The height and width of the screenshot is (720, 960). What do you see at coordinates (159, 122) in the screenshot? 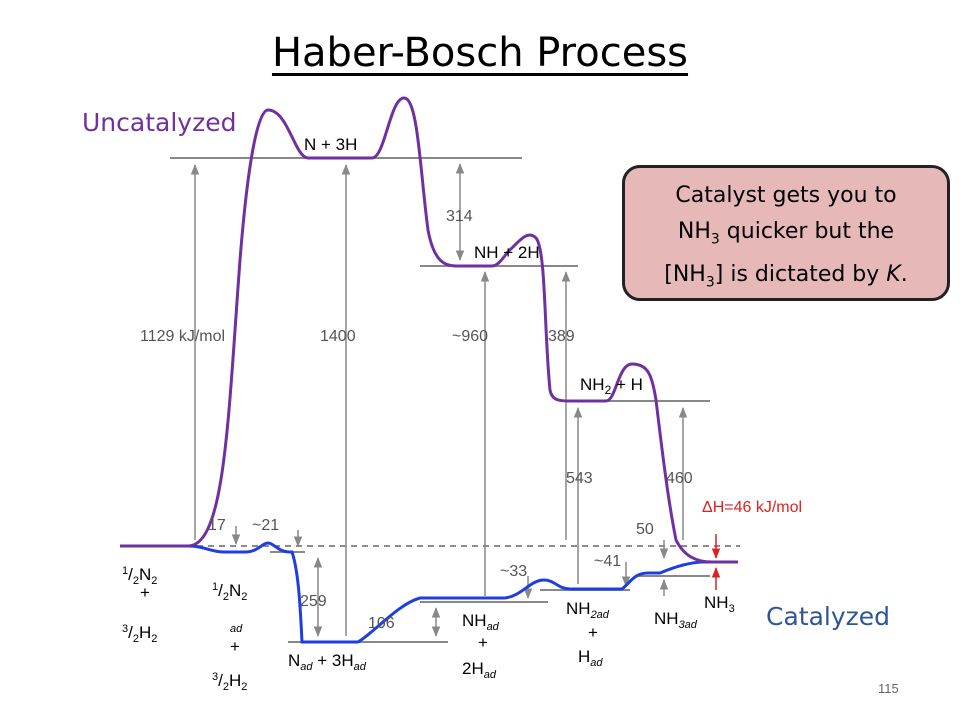
I see `uncatalyzed-label: Uncatalyzed` at bounding box center [159, 122].